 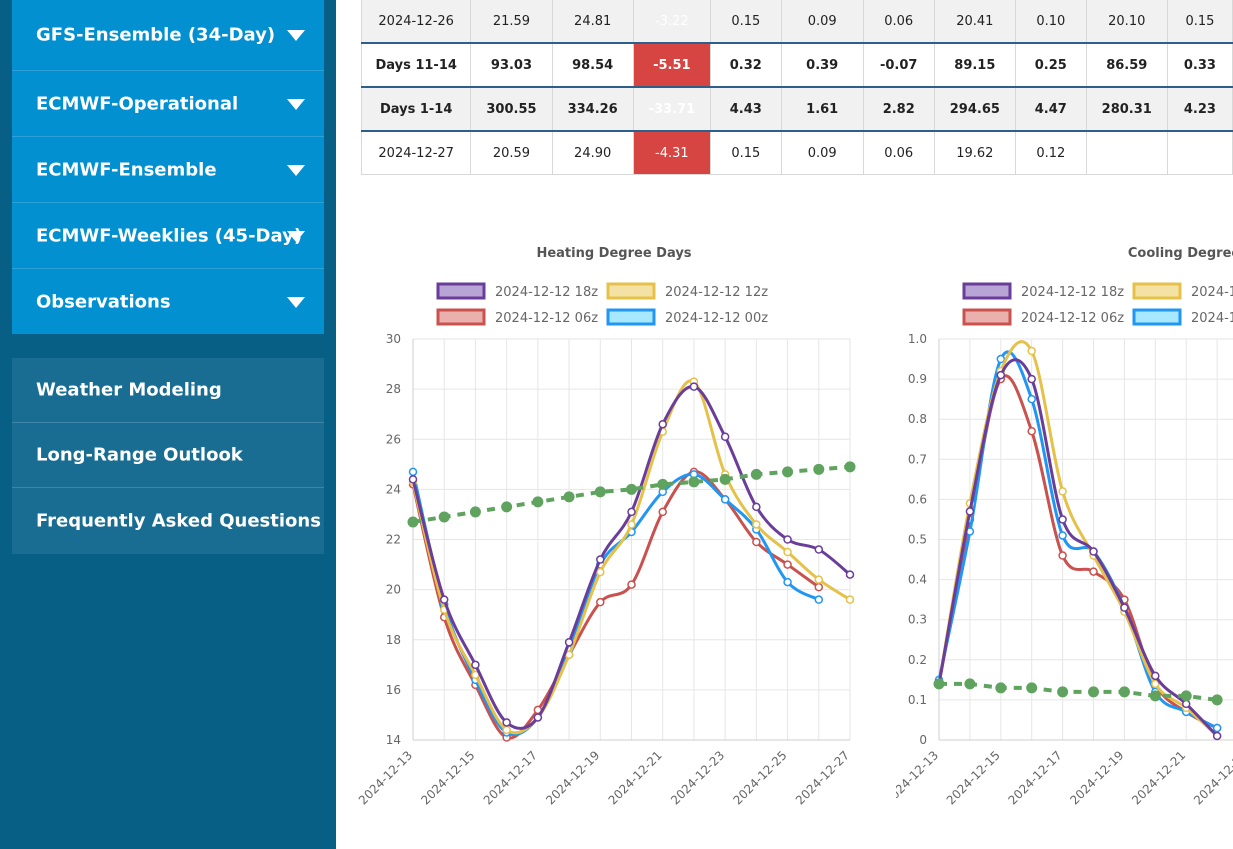 What do you see at coordinates (168, 390) in the screenshot?
I see `nav-link-weather-modeling: Weather Modeling` at bounding box center [168, 390].